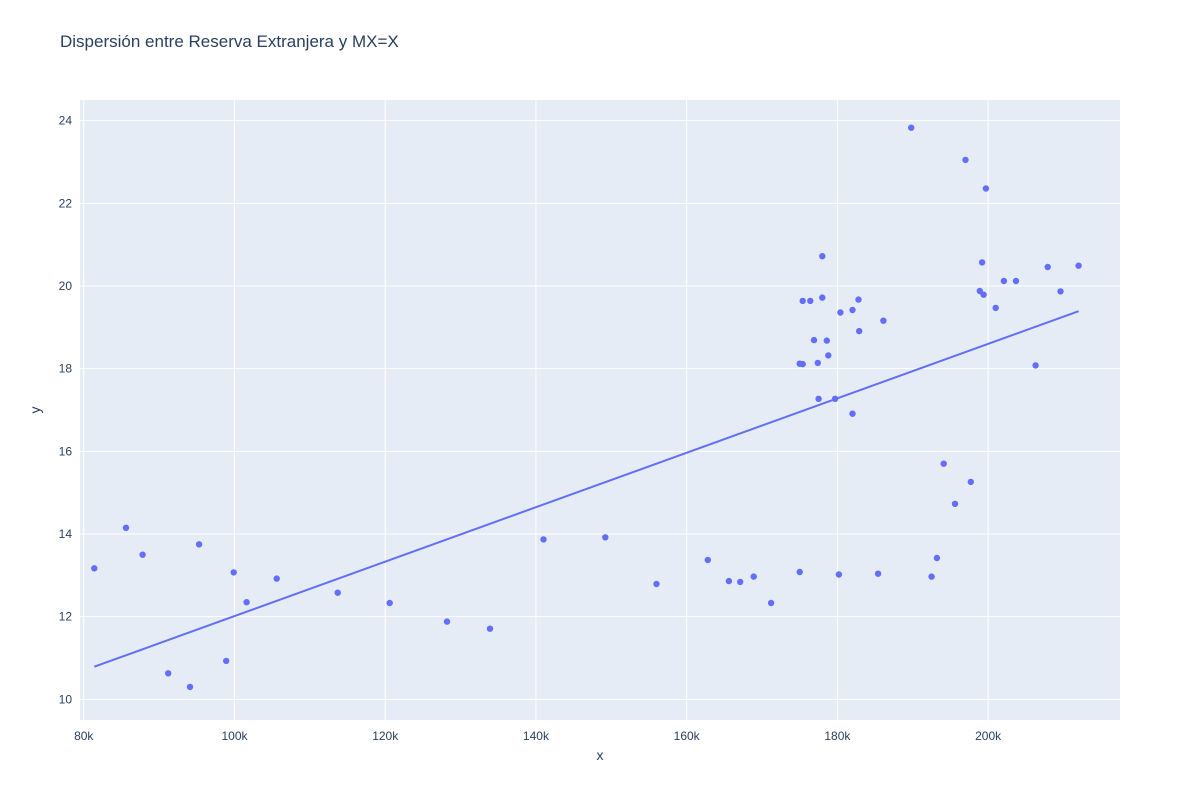 This screenshot has height=800, width=1200. What do you see at coordinates (837, 736) in the screenshot?
I see `x-tick-label: 180k` at bounding box center [837, 736].